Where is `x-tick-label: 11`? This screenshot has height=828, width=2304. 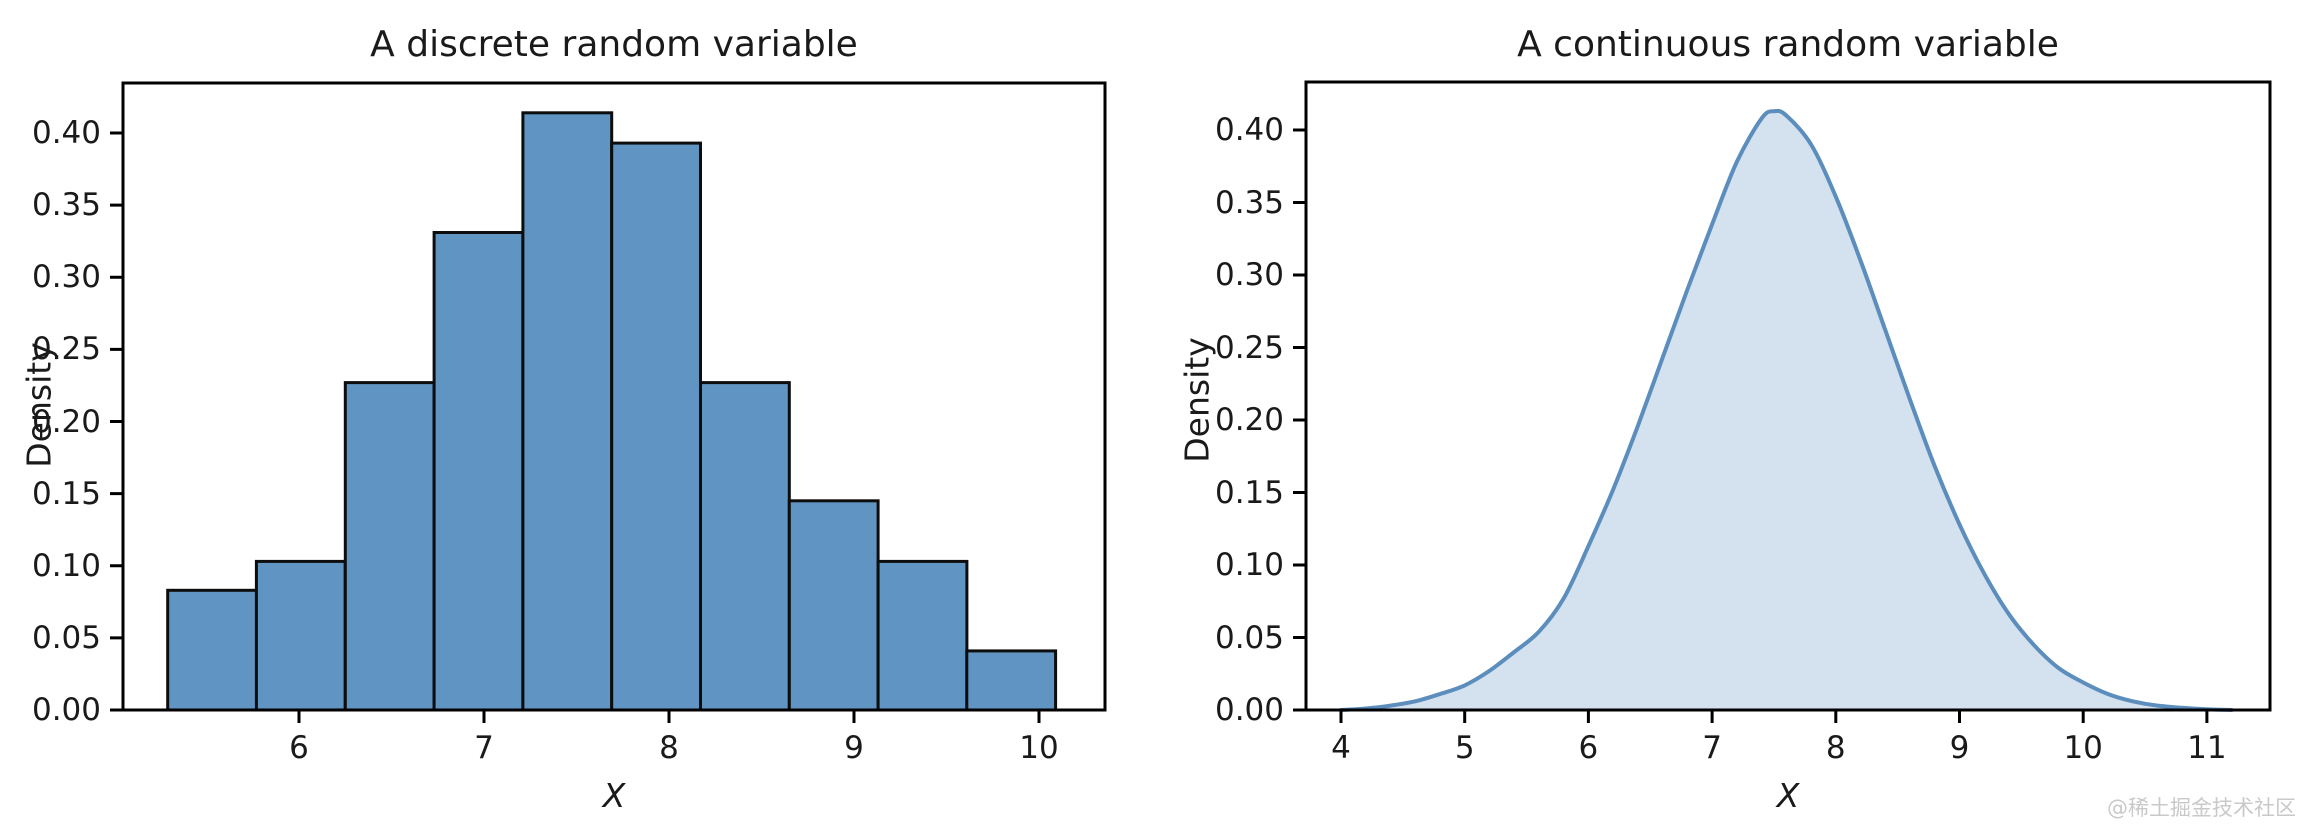
x-tick-label: 11 is located at coordinates (2207, 748).